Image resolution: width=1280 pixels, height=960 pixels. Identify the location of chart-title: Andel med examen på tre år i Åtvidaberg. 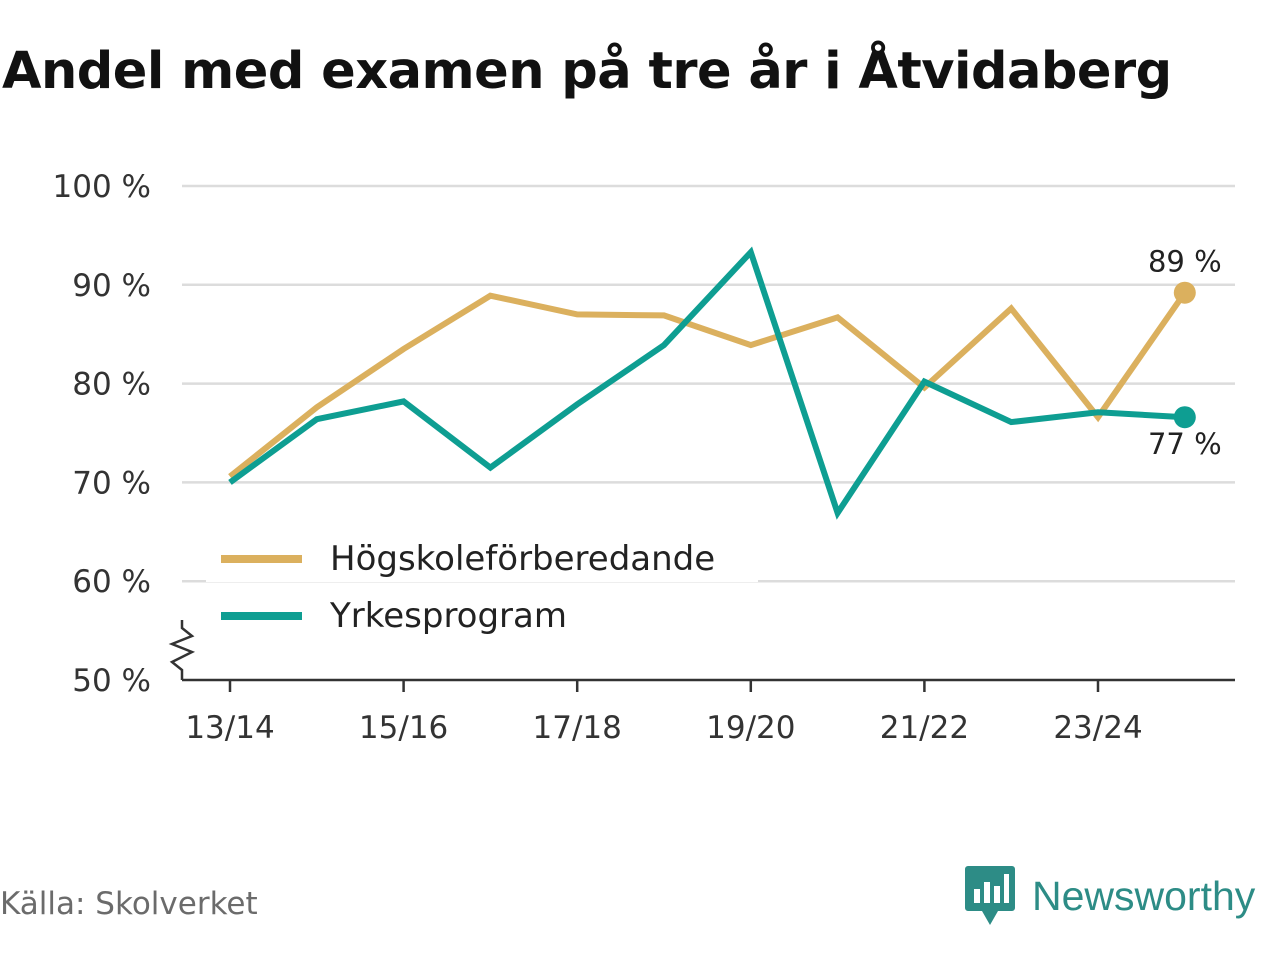
(587, 71).